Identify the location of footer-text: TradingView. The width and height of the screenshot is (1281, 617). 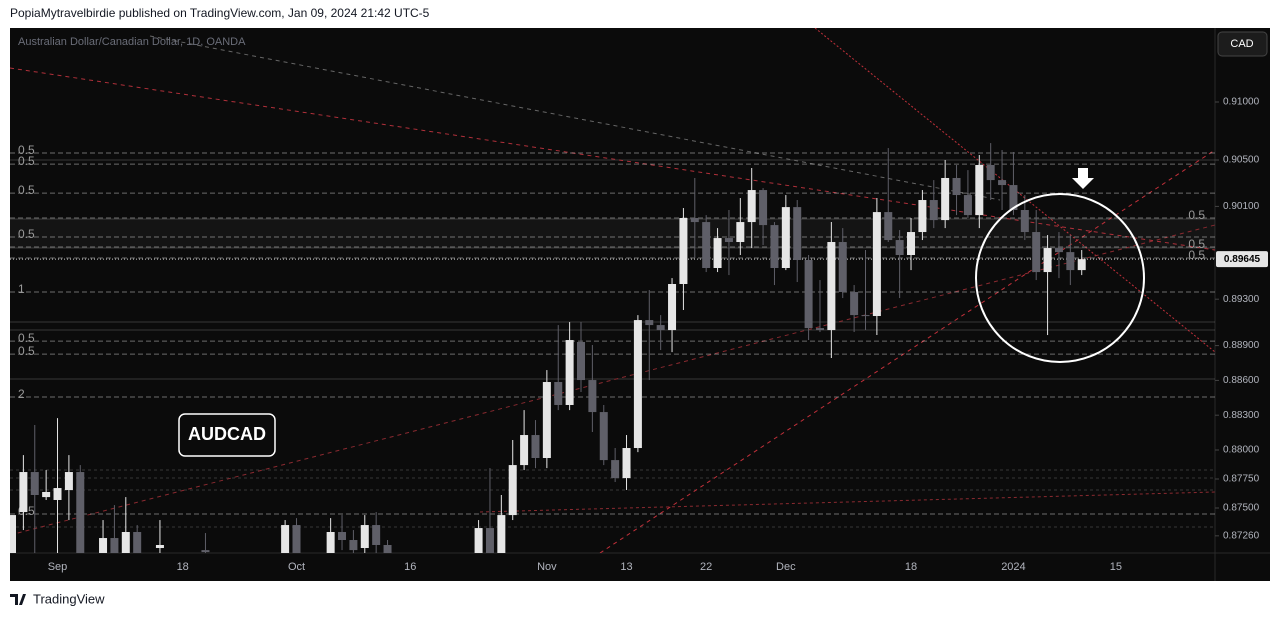
(69, 598).